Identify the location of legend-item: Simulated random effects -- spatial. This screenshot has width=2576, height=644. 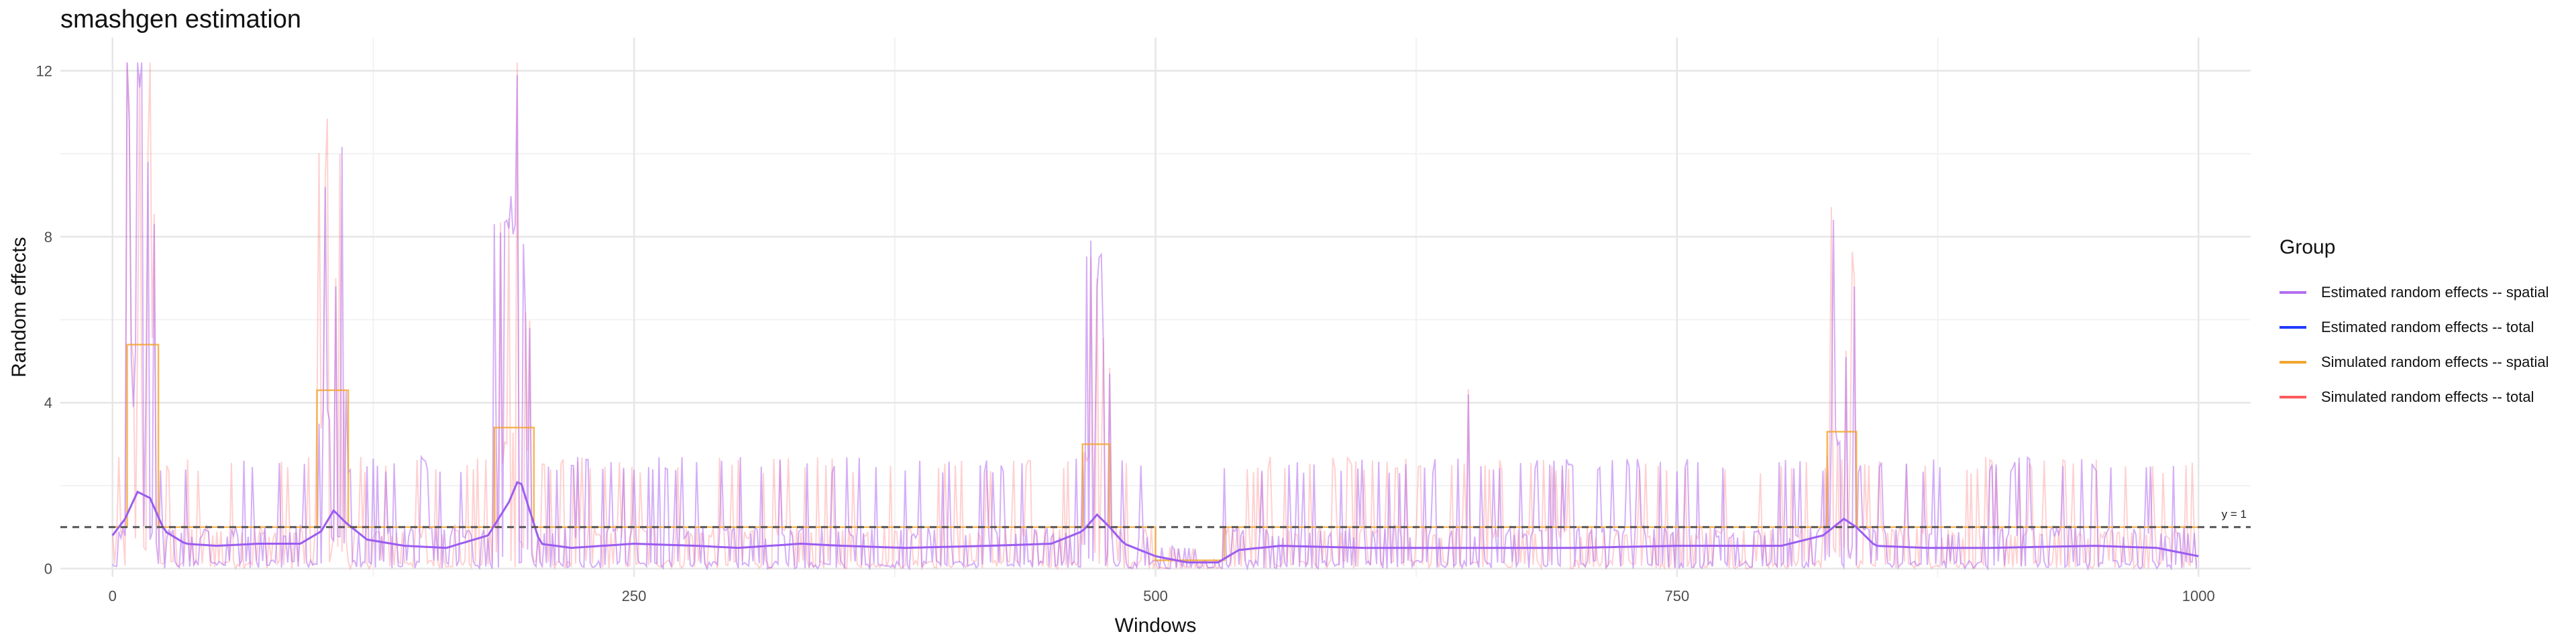
(2414, 362).